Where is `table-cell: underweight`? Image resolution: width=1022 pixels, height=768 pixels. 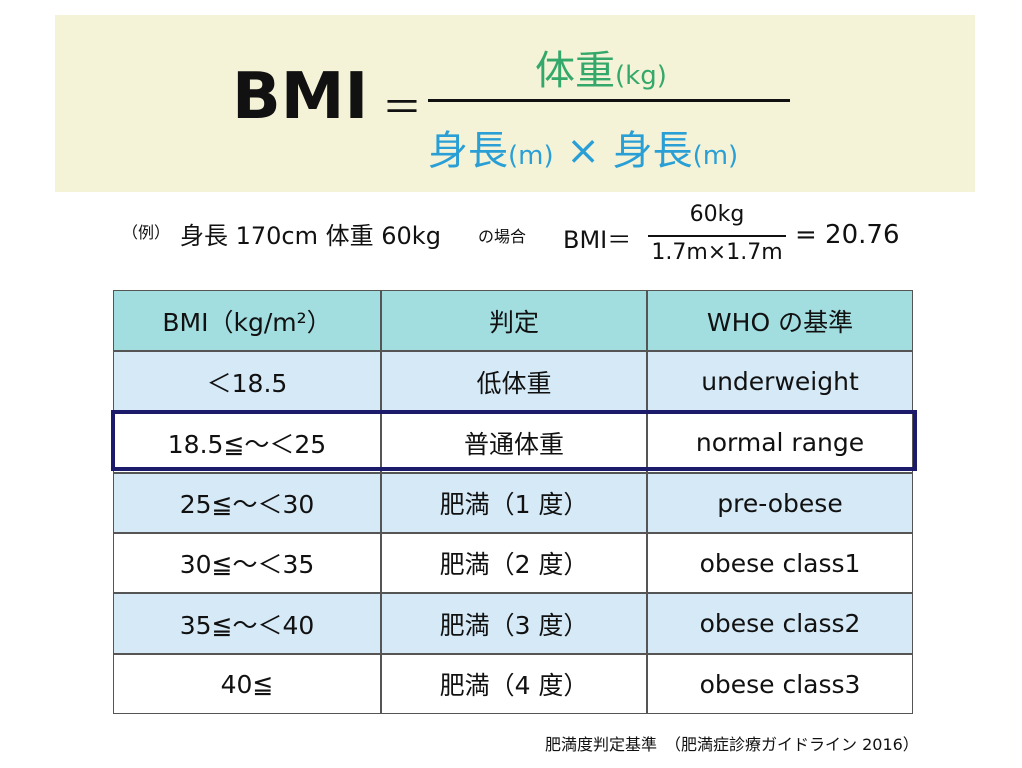
table-cell: underweight is located at coordinates (780, 381).